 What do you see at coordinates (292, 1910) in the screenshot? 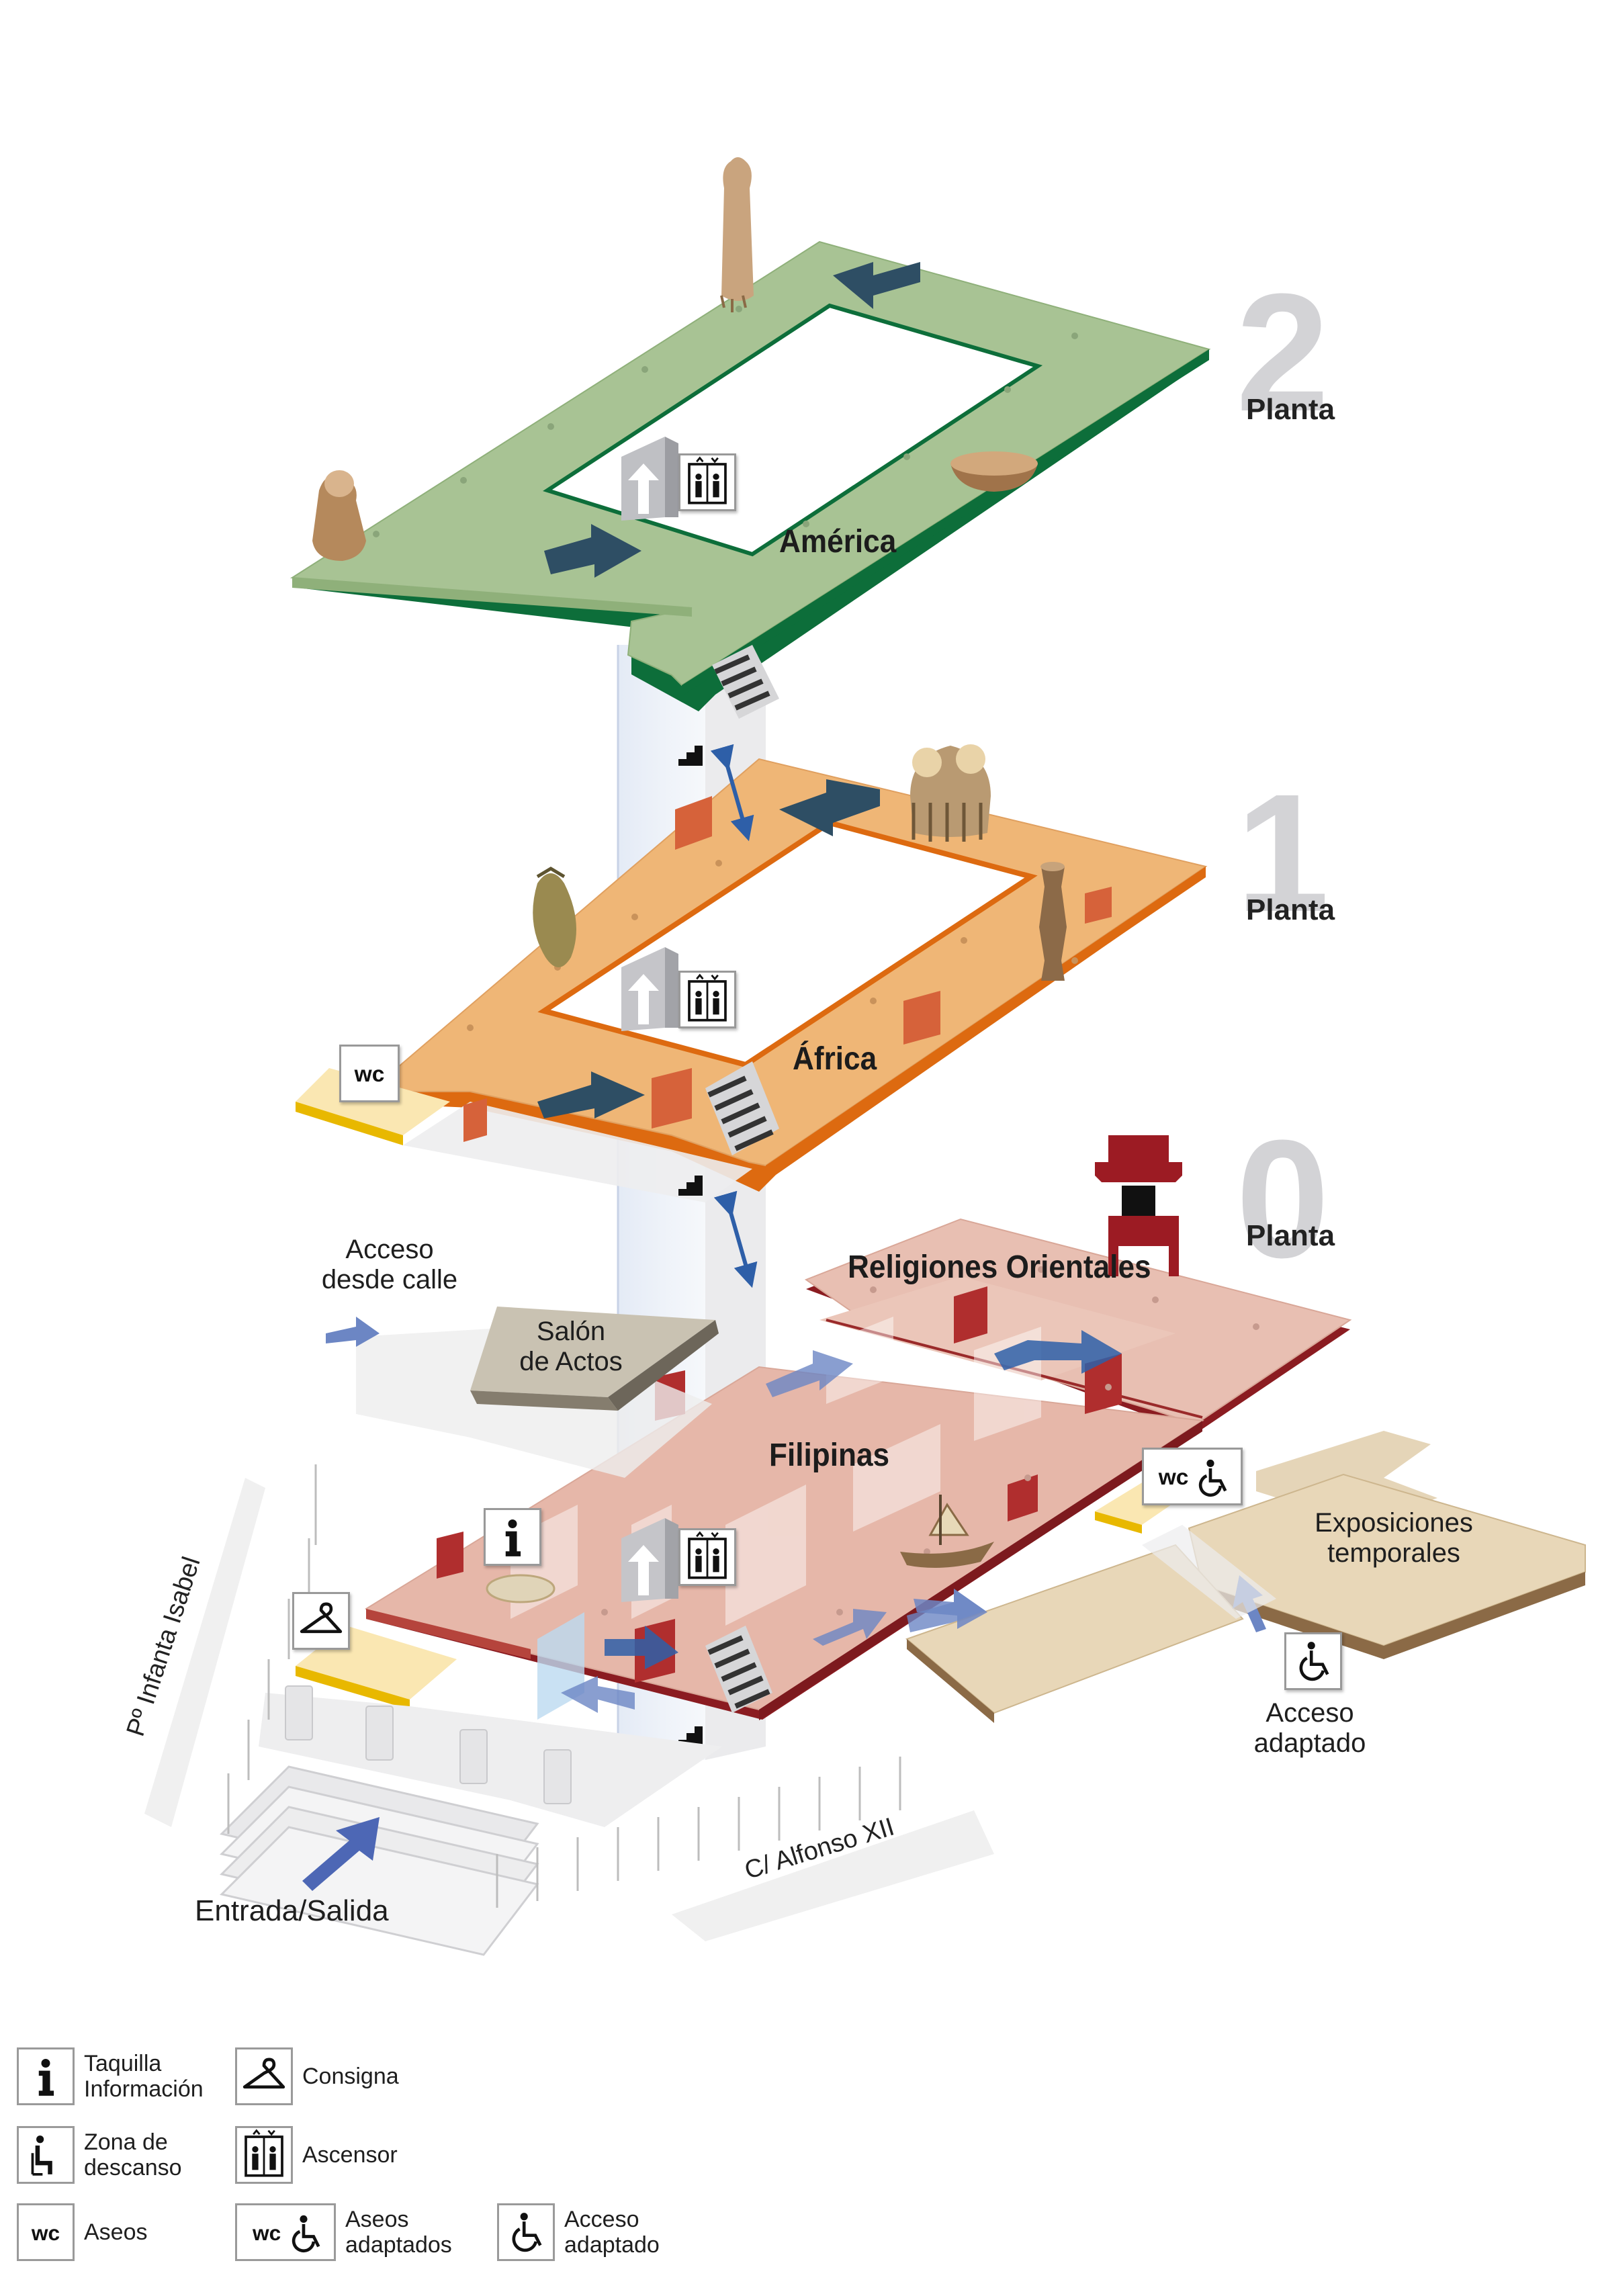
I see `entrada-salida-label: Entrada/Salida` at bounding box center [292, 1910].